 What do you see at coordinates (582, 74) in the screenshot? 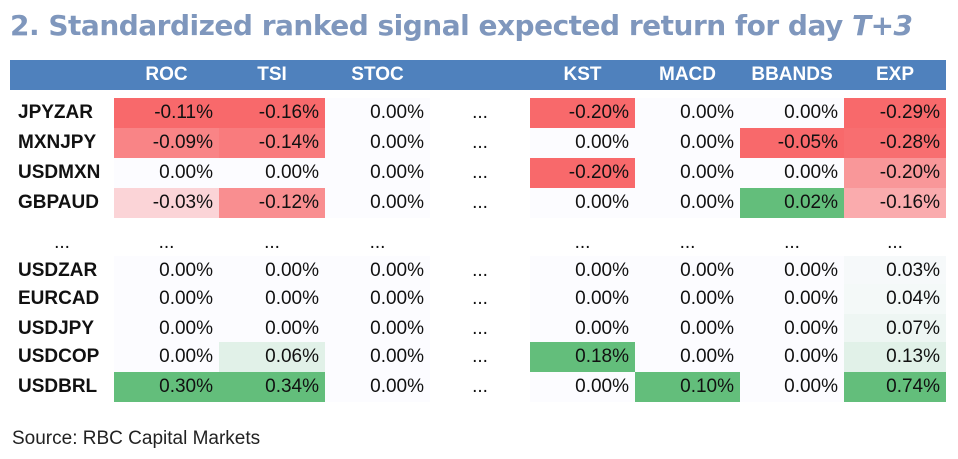
I see `column-header: KST` at bounding box center [582, 74].